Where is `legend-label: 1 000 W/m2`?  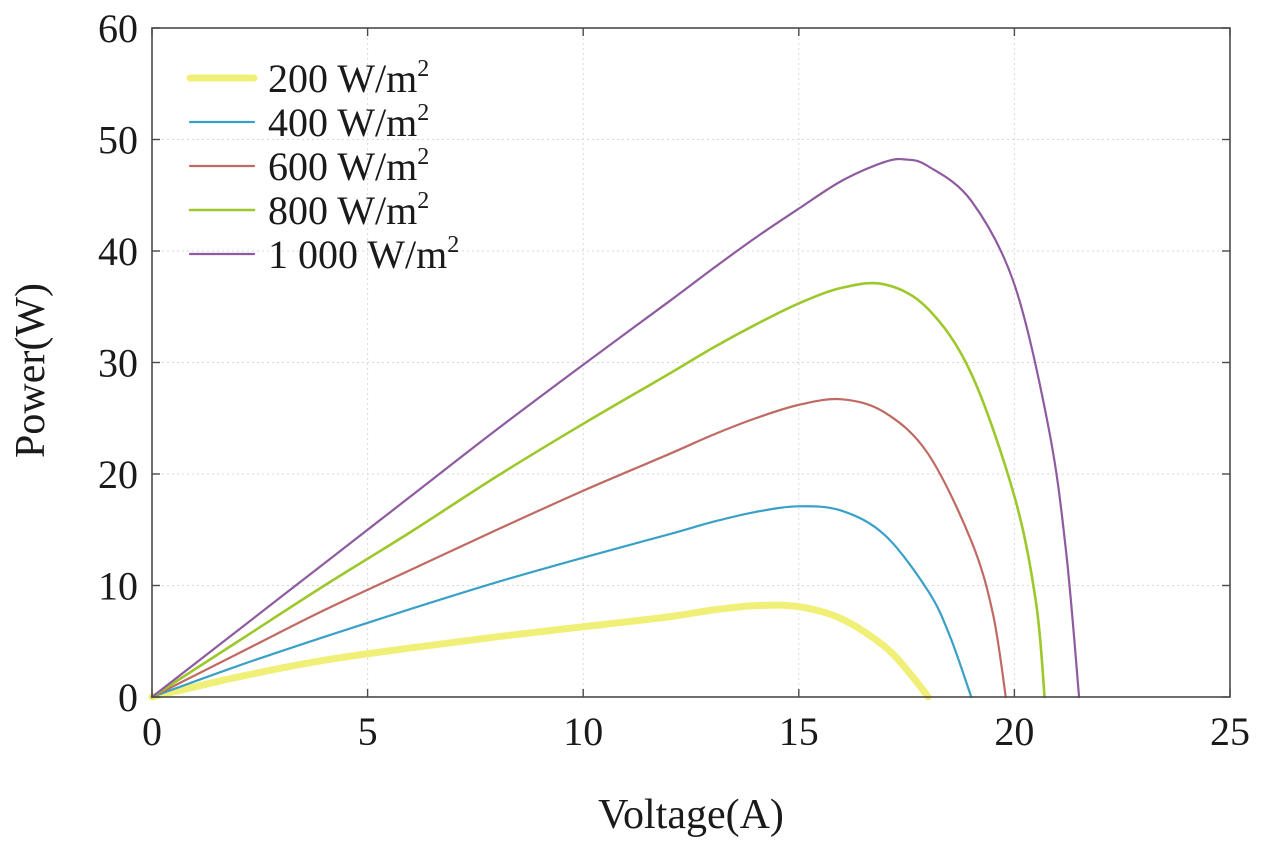
legend-label: 1 000 W/m2 is located at coordinates (363, 254).